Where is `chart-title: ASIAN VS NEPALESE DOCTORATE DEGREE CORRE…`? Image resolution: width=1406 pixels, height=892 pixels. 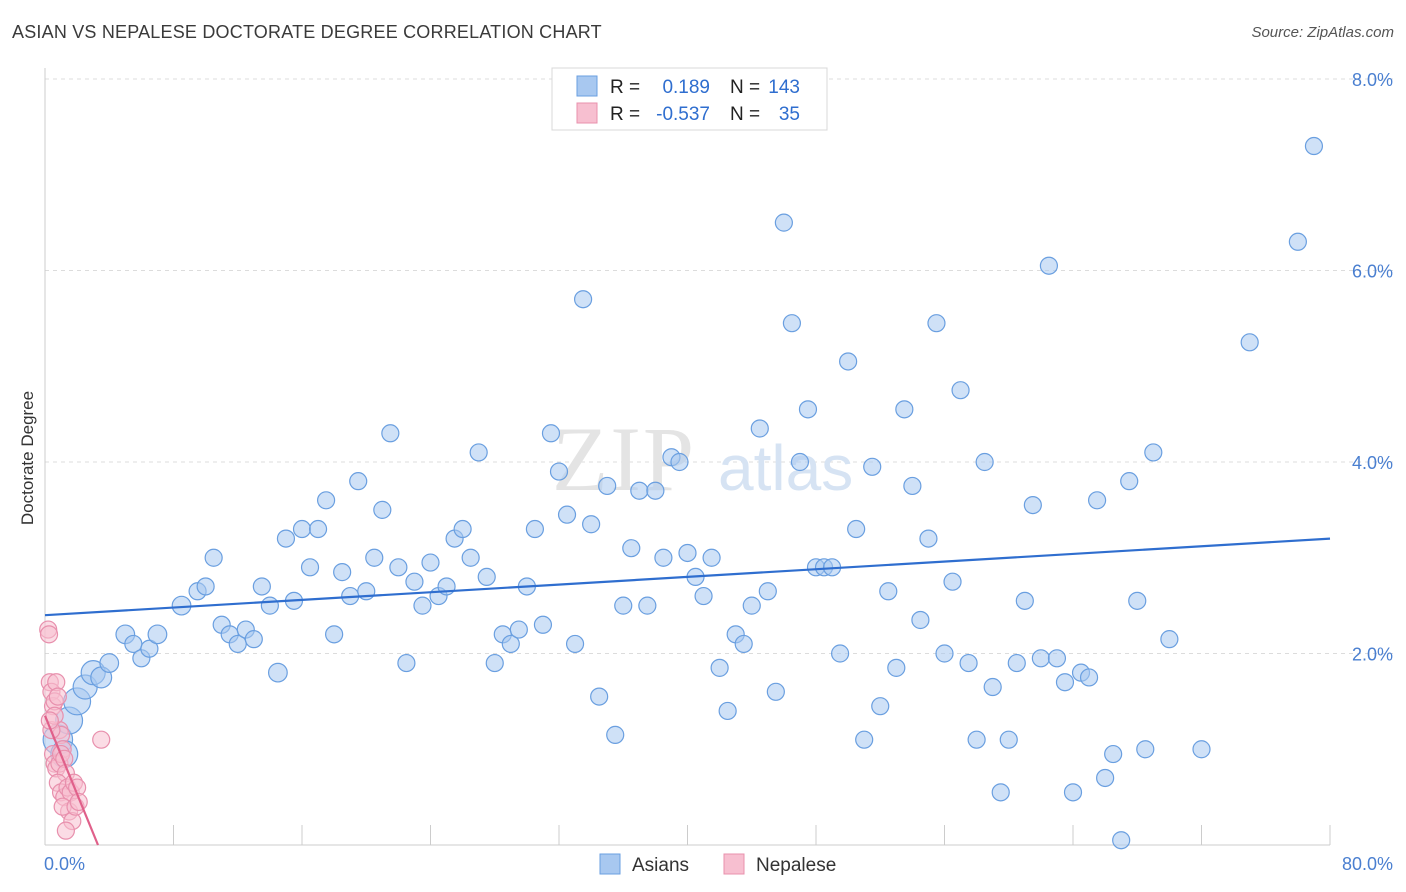 chart-title: ASIAN VS NEPALESE DOCTORATE DEGREE CORRE… is located at coordinates (307, 32).